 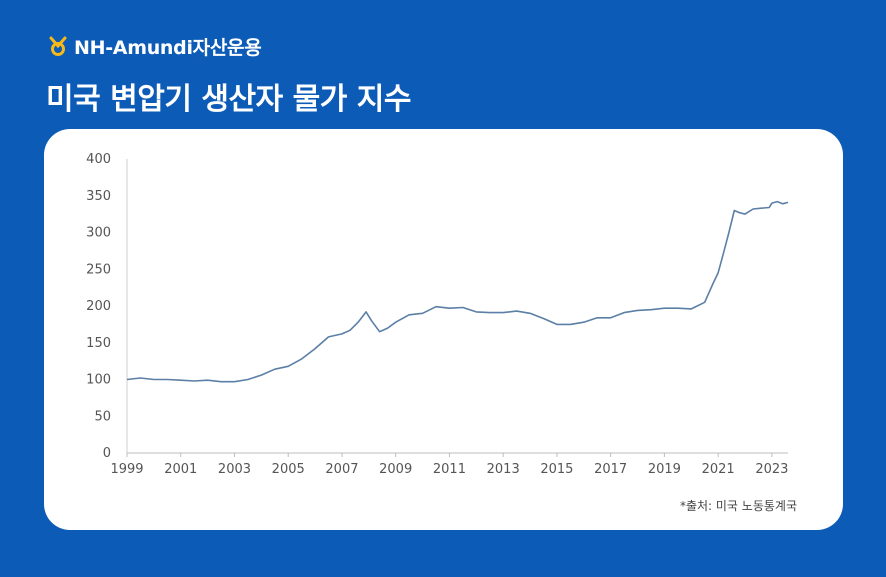 What do you see at coordinates (98, 343) in the screenshot?
I see `y-tick-label: 150` at bounding box center [98, 343].